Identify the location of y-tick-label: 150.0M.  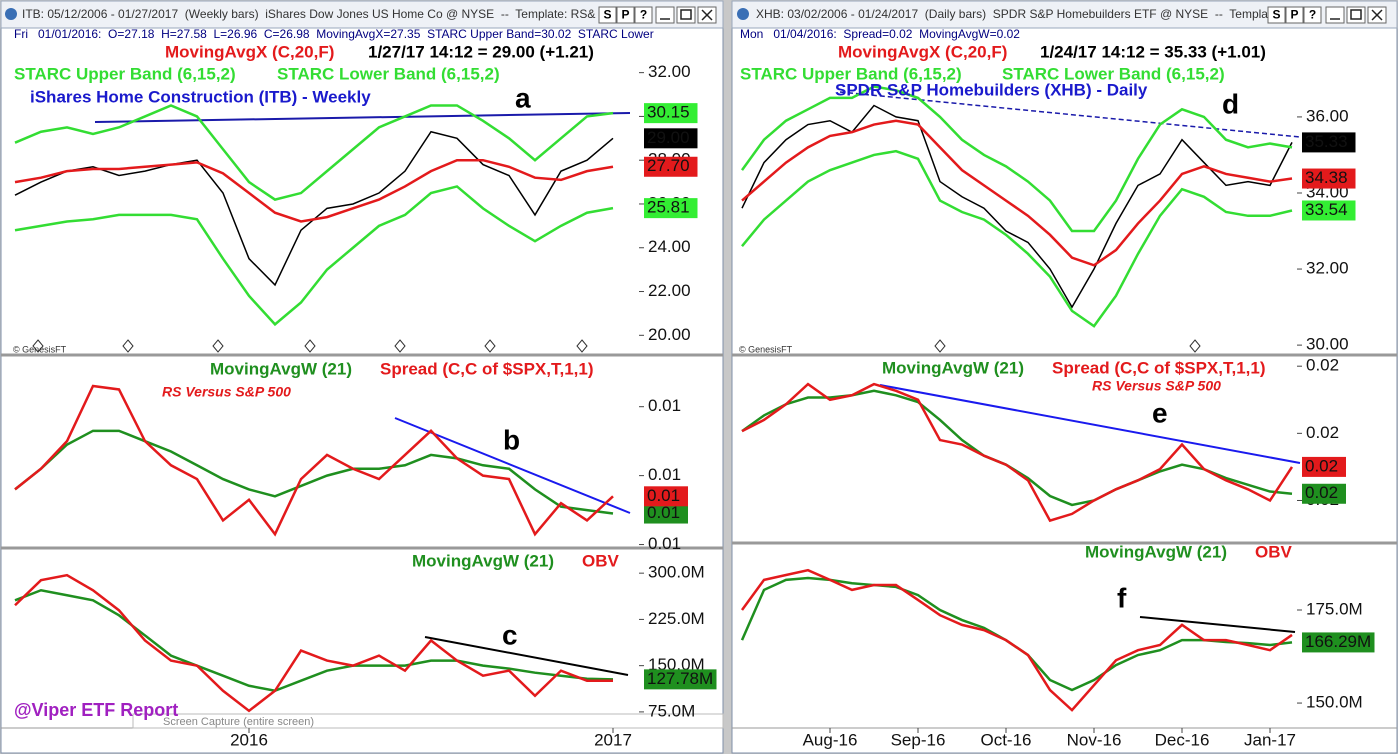
(1334, 702).